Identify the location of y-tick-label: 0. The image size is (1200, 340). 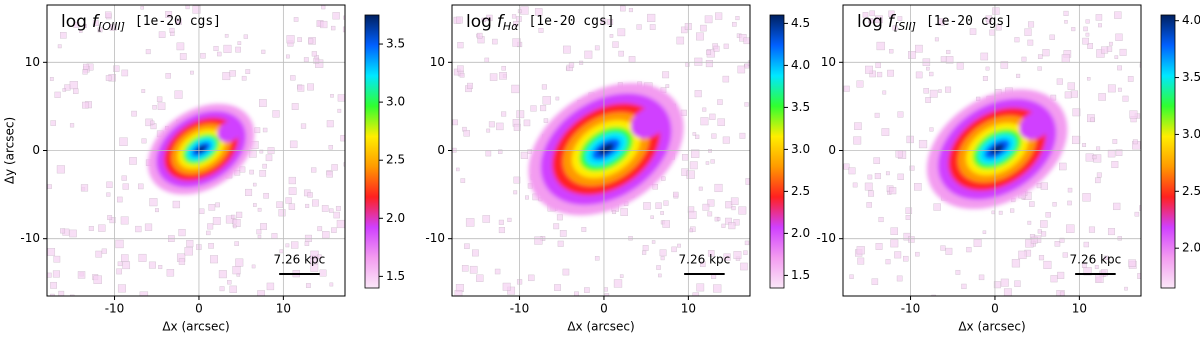
(36, 150).